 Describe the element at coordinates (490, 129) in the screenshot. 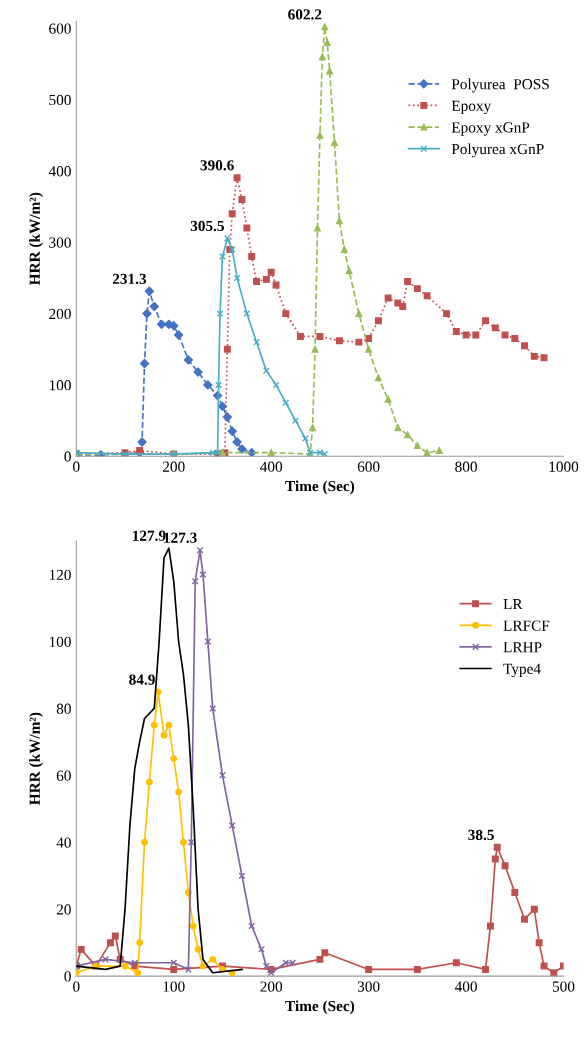

I see `legend-label: Epoxy xGnP` at that location.